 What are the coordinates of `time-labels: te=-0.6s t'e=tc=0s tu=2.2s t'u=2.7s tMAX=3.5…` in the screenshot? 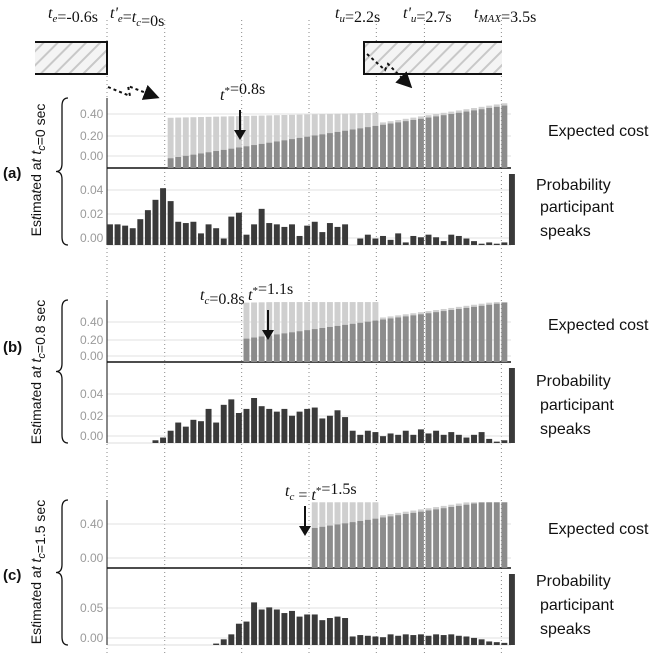 It's located at (292, 17).